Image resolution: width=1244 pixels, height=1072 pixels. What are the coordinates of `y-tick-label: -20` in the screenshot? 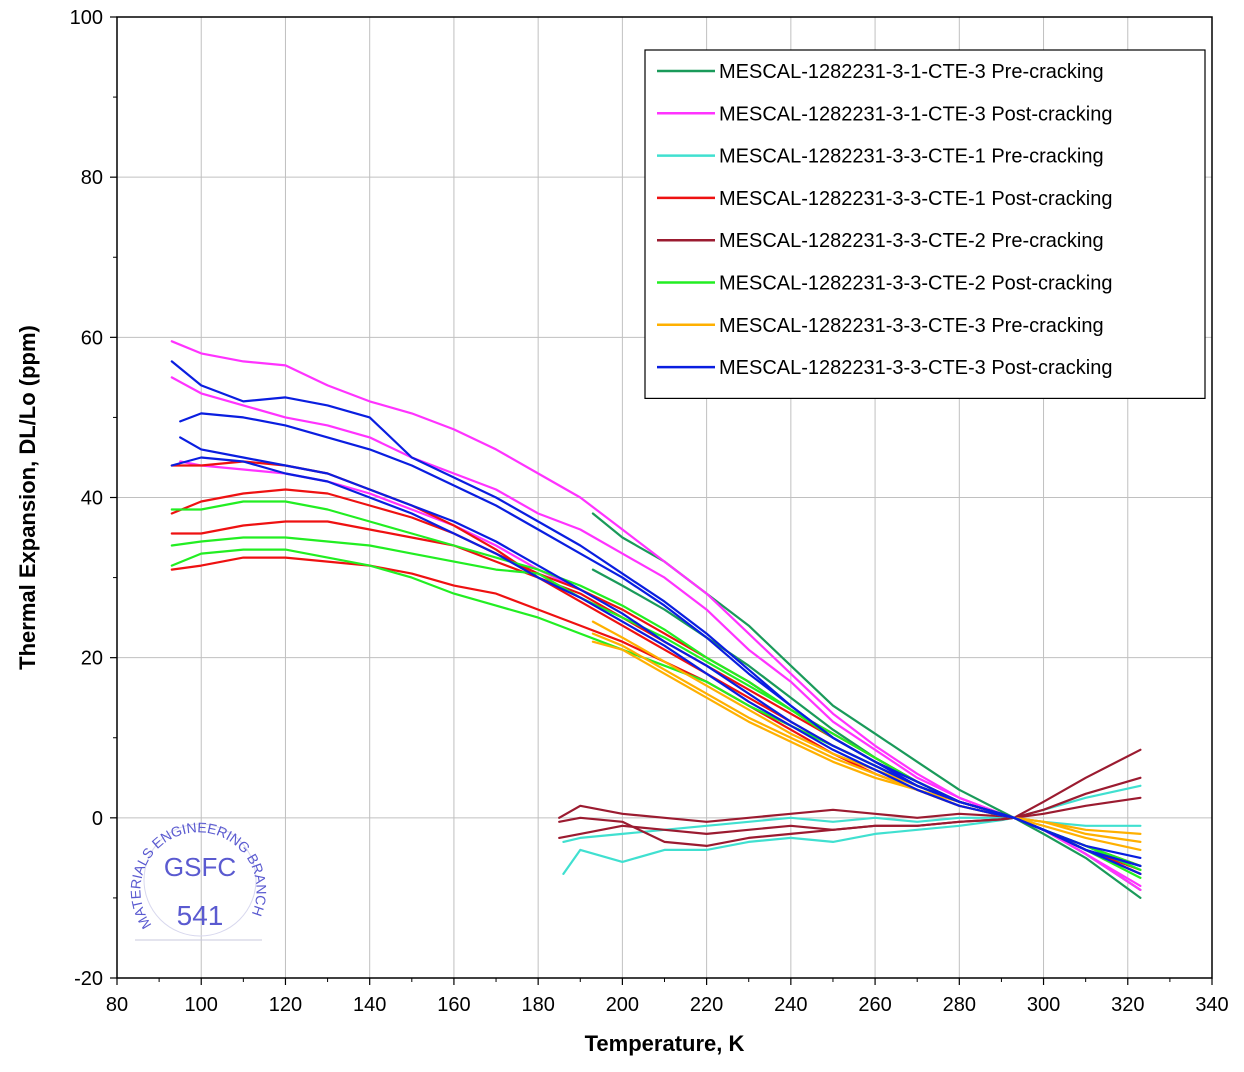 It's located at (88, 979).